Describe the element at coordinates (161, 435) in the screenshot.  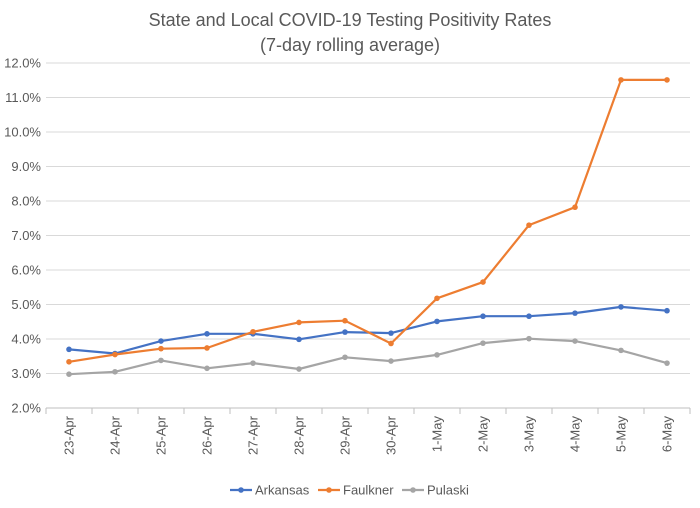
I see `x-tick-label: 25-Apr` at that location.